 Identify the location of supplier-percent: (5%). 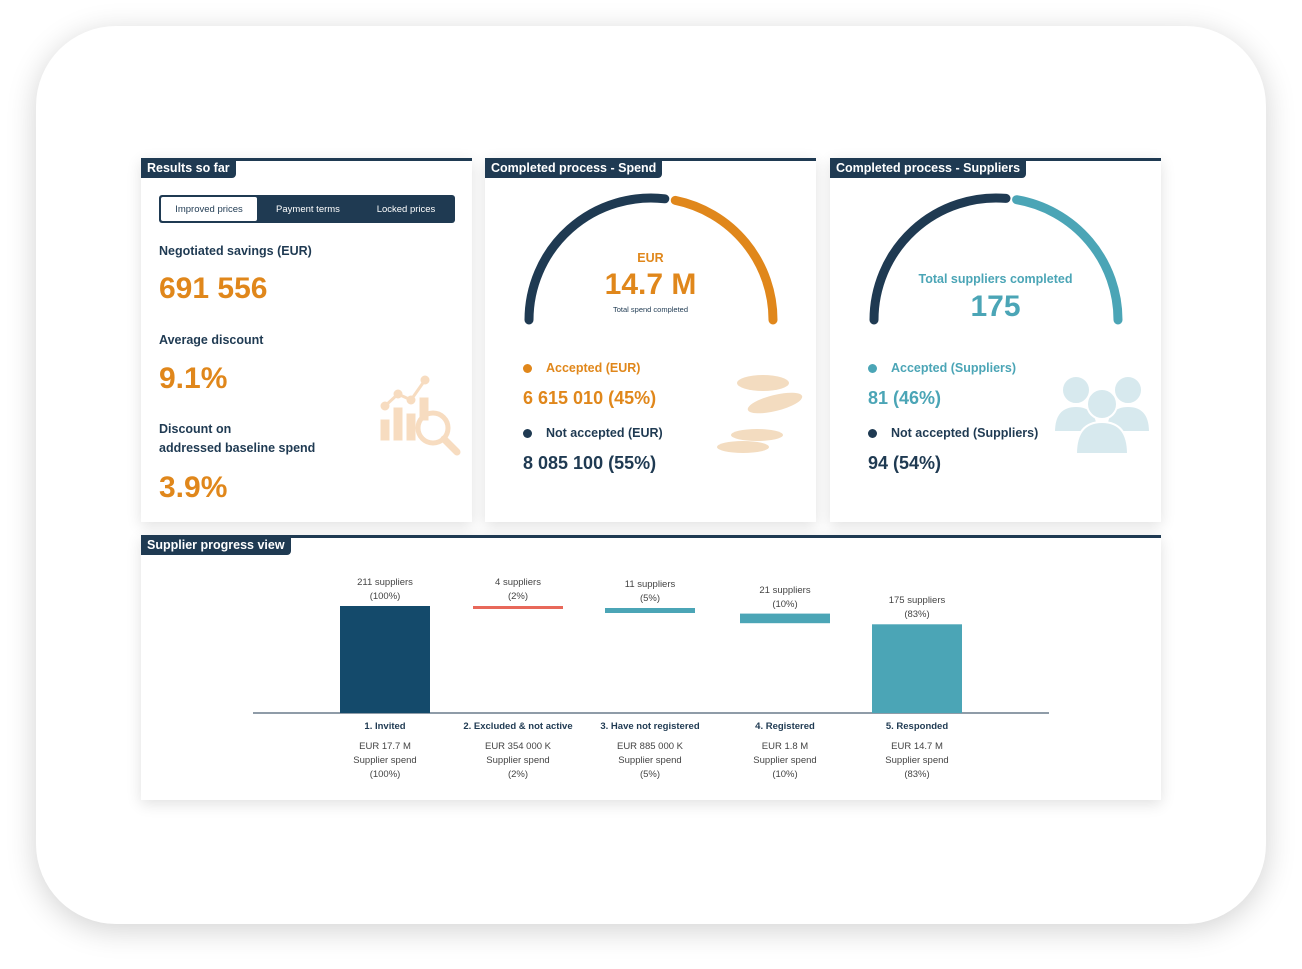
(650, 599).